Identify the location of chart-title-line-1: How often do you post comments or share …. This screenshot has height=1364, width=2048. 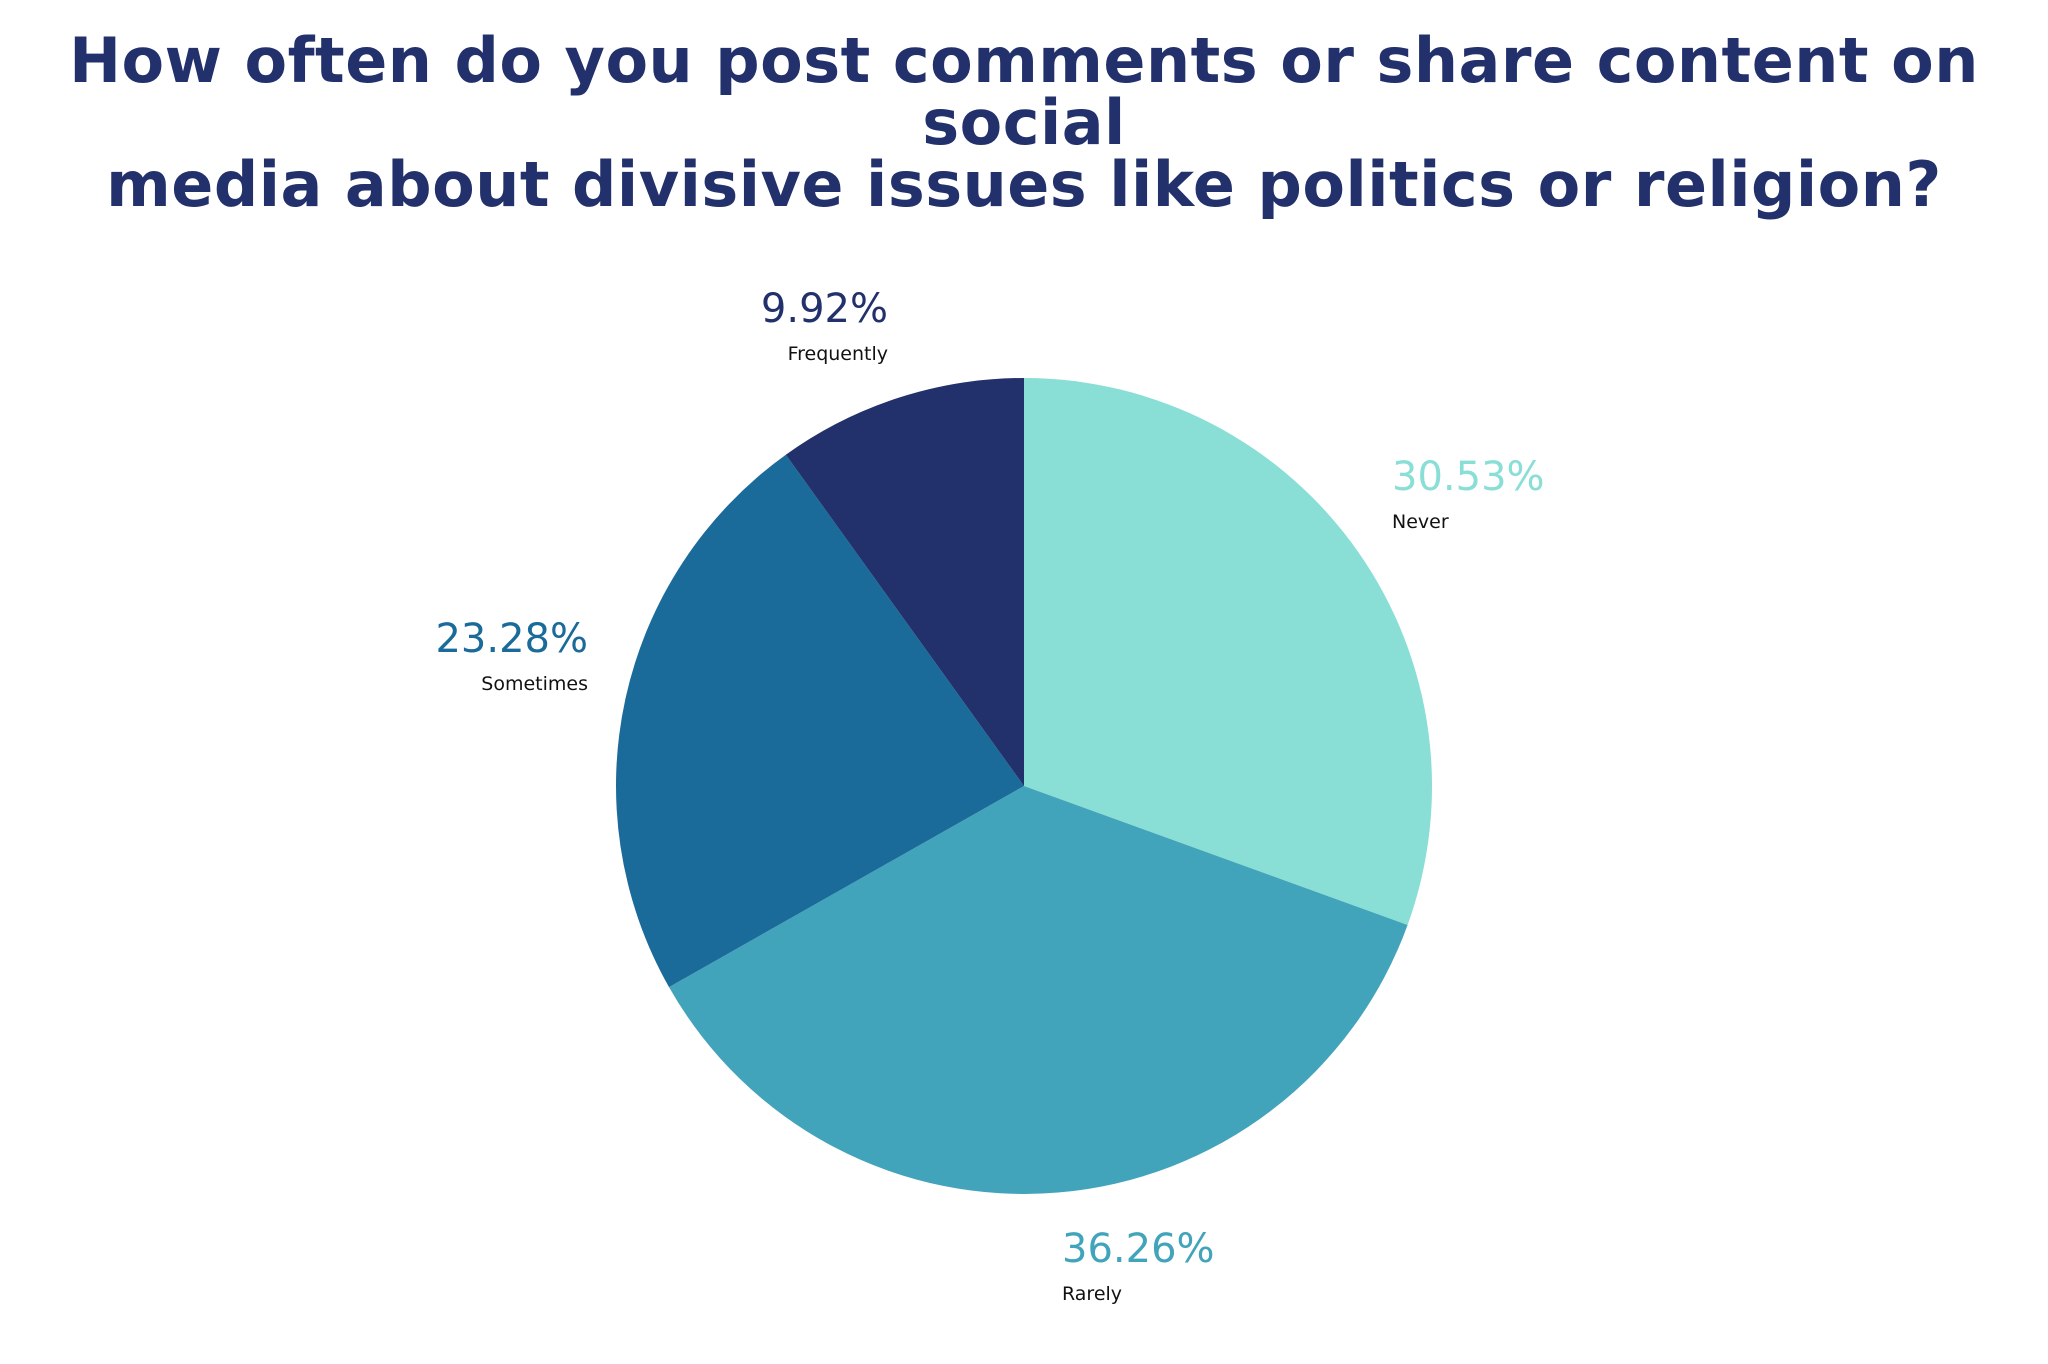
(1024, 91).